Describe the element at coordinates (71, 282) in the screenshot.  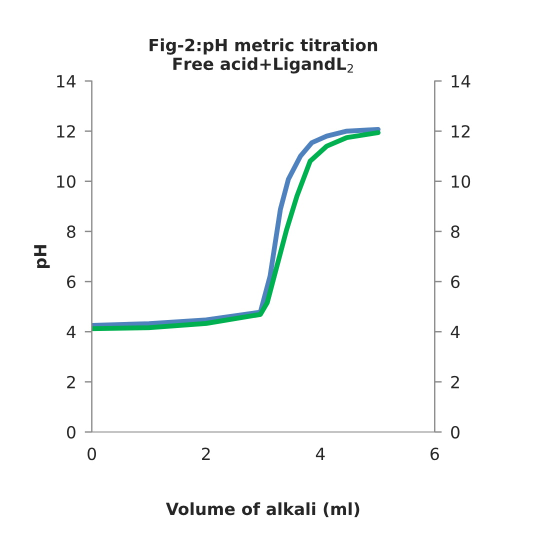
I see `y-tick-label: 6` at that location.